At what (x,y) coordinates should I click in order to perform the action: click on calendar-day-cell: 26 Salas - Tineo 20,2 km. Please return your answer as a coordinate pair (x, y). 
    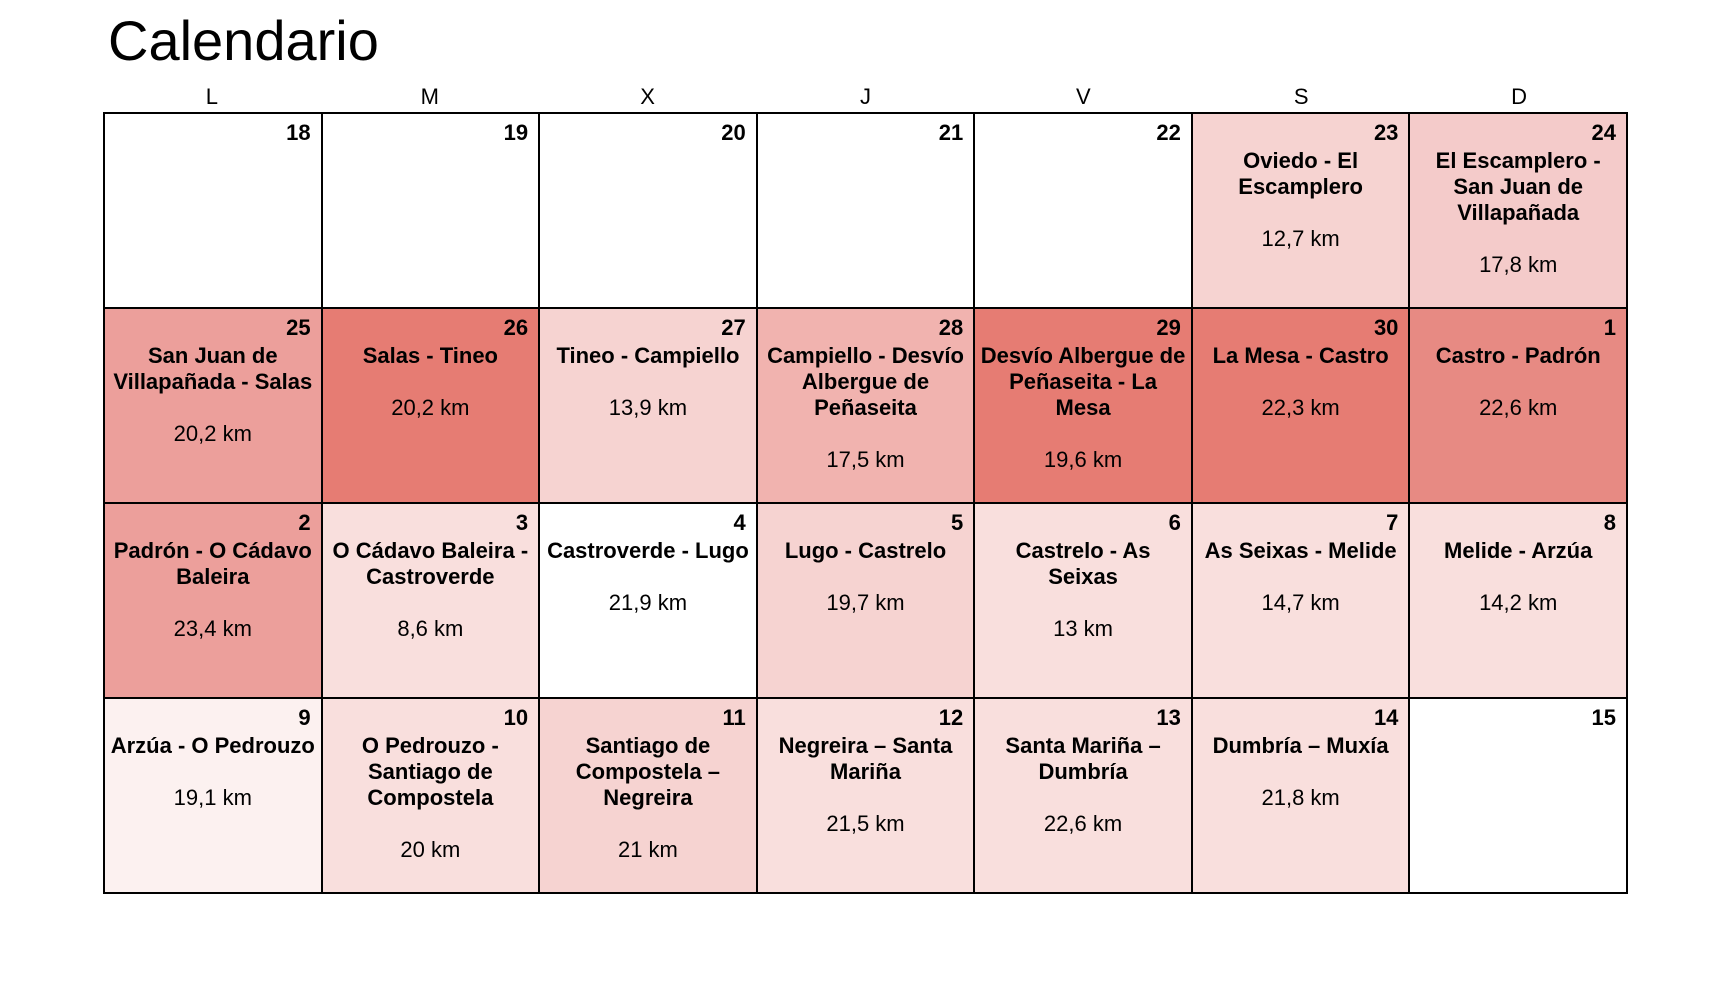
    Looking at the image, I should click on (431, 406).